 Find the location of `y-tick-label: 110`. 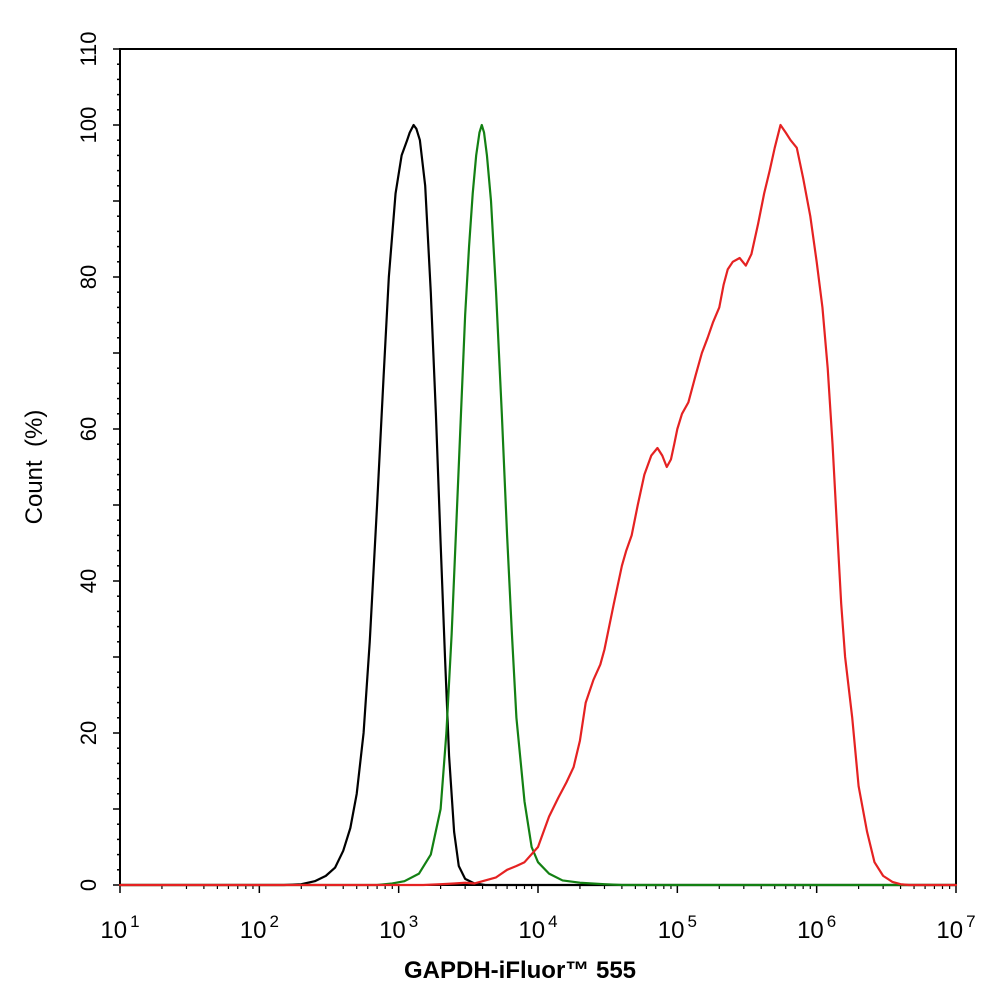

y-tick-label: 110 is located at coordinates (88, 48).